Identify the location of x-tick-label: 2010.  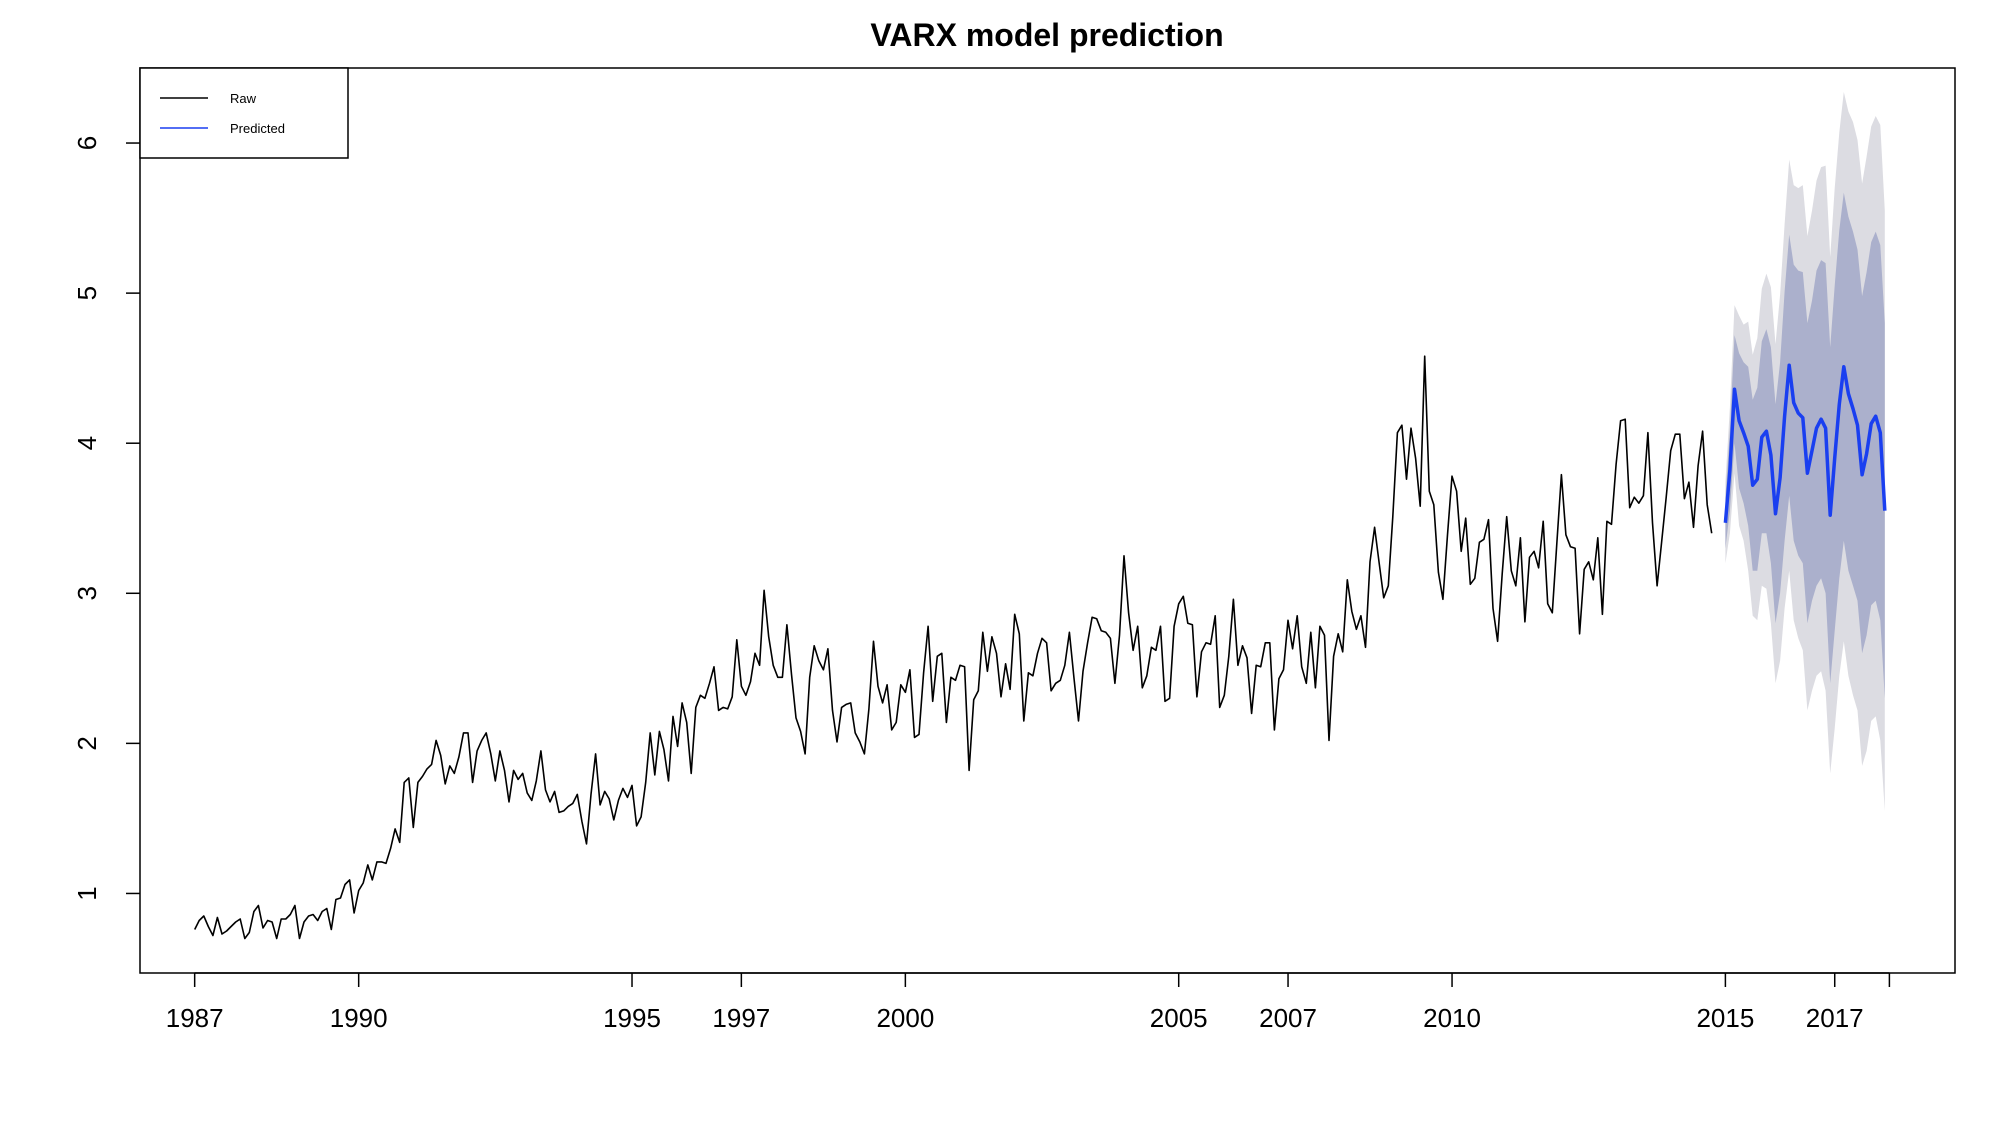
(1452, 1018).